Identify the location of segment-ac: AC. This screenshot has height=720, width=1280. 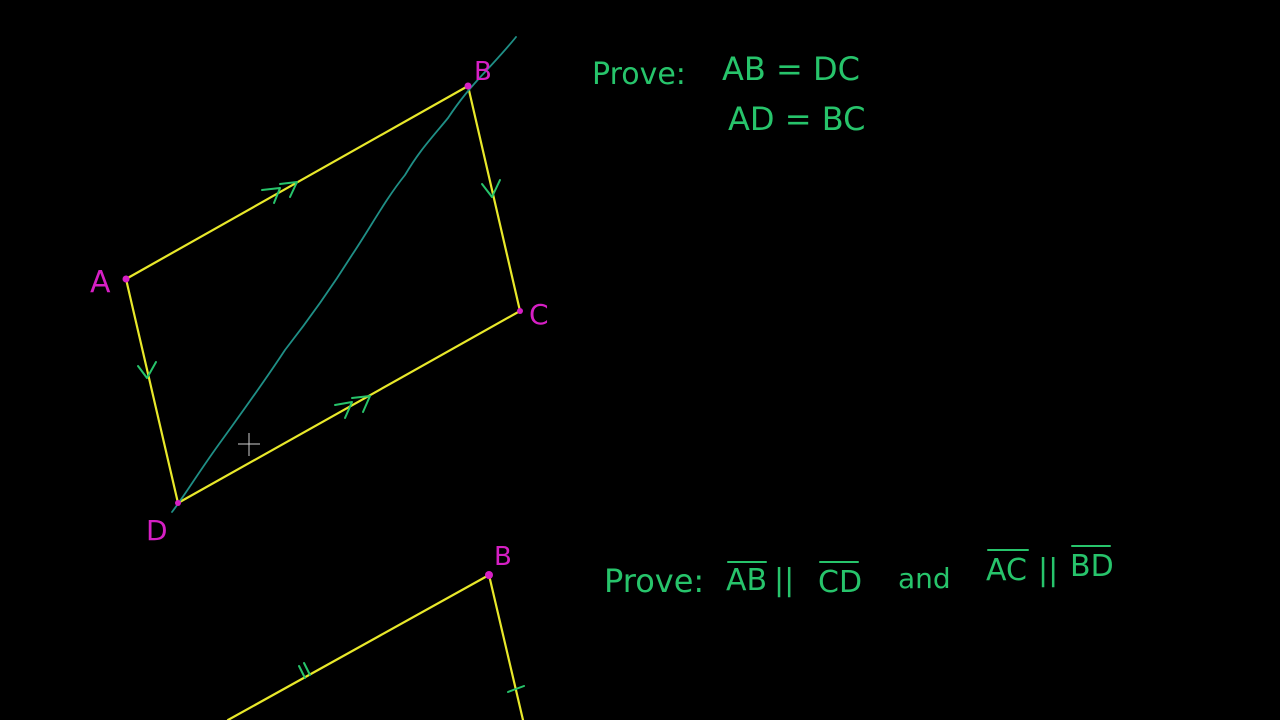
(1006, 570).